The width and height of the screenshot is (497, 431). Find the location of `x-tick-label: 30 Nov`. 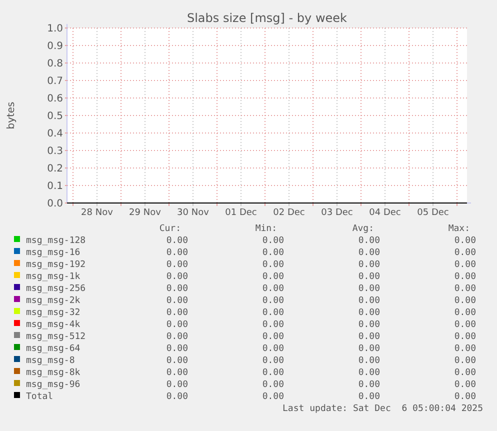

x-tick-label: 30 Nov is located at coordinates (193, 213).